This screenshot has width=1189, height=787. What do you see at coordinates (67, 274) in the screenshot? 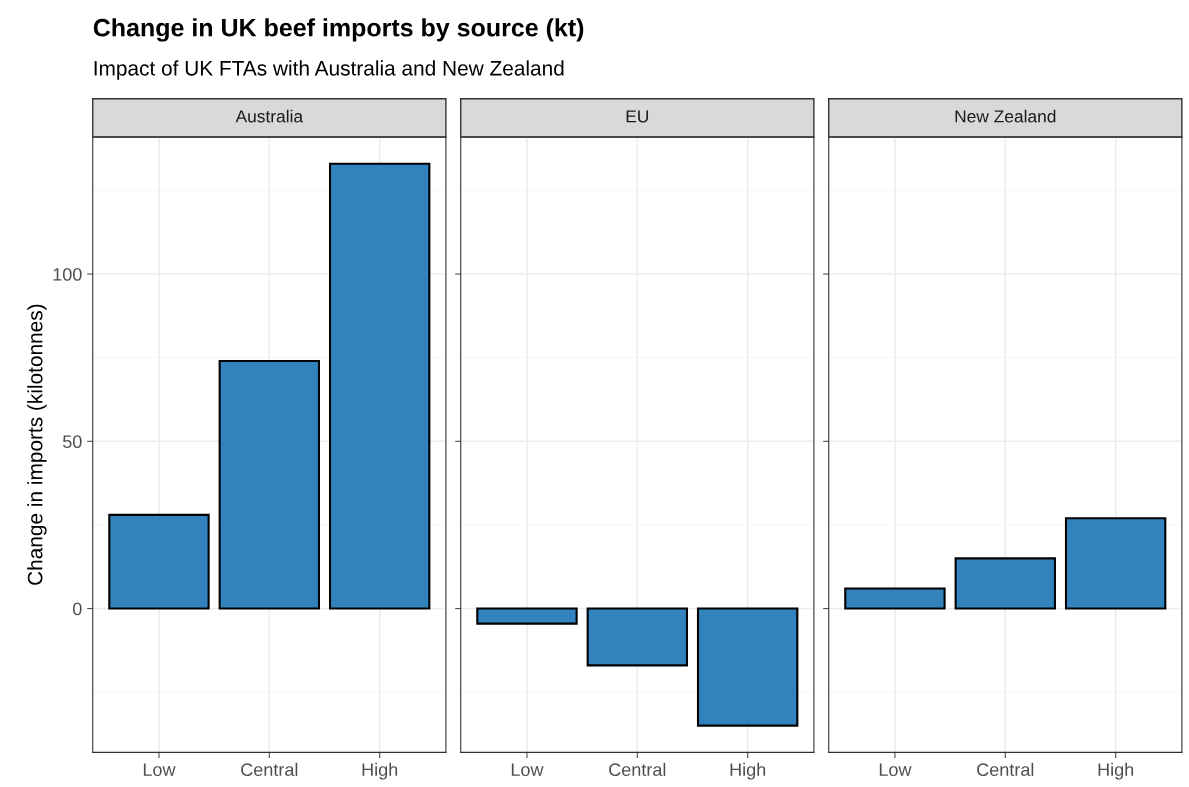
I see `y-tick-label: 100` at bounding box center [67, 274].